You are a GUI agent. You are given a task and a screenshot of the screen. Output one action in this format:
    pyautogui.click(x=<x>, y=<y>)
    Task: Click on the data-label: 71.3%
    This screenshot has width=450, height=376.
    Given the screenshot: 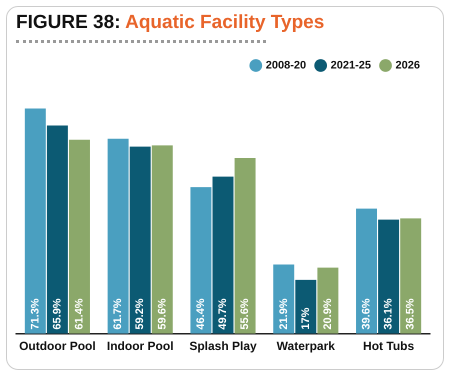 What is the action you would take?
    pyautogui.click(x=35, y=314)
    